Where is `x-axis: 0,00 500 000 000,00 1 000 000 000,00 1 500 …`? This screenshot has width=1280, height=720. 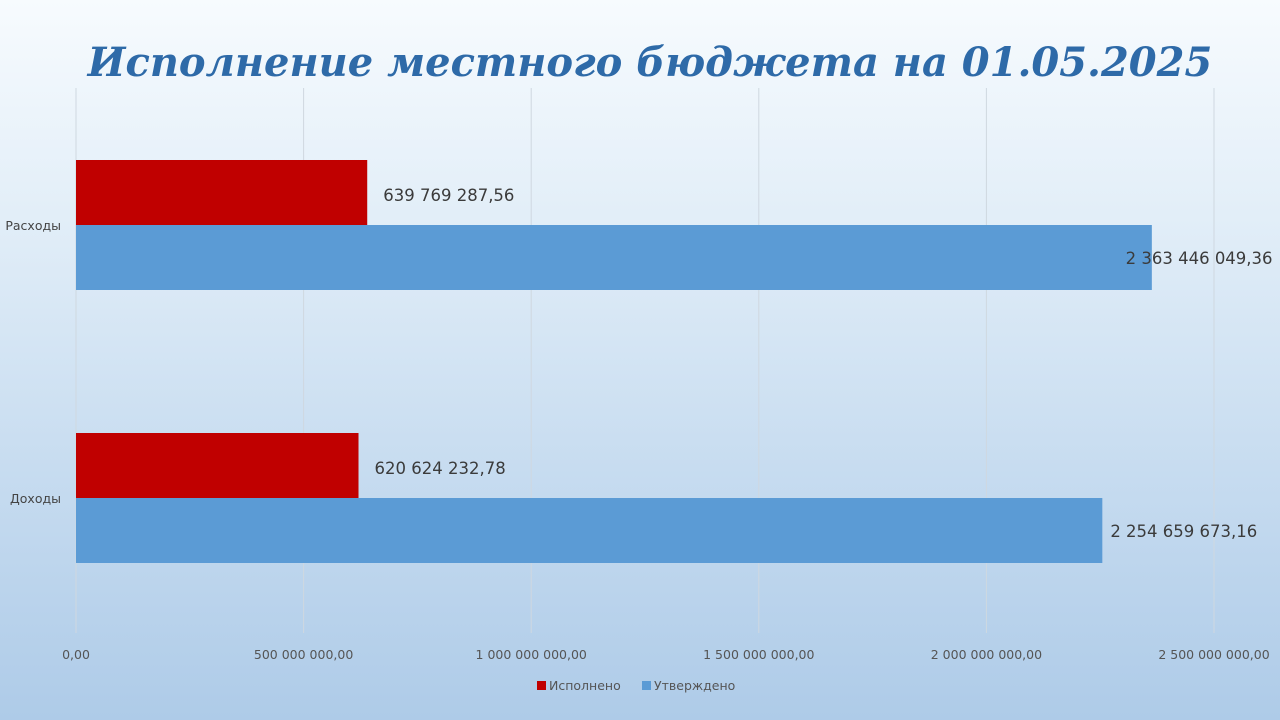
x-axis: 0,00 500 000 000,00 1 000 000 000,00 1 500 … is located at coordinates (666, 654).